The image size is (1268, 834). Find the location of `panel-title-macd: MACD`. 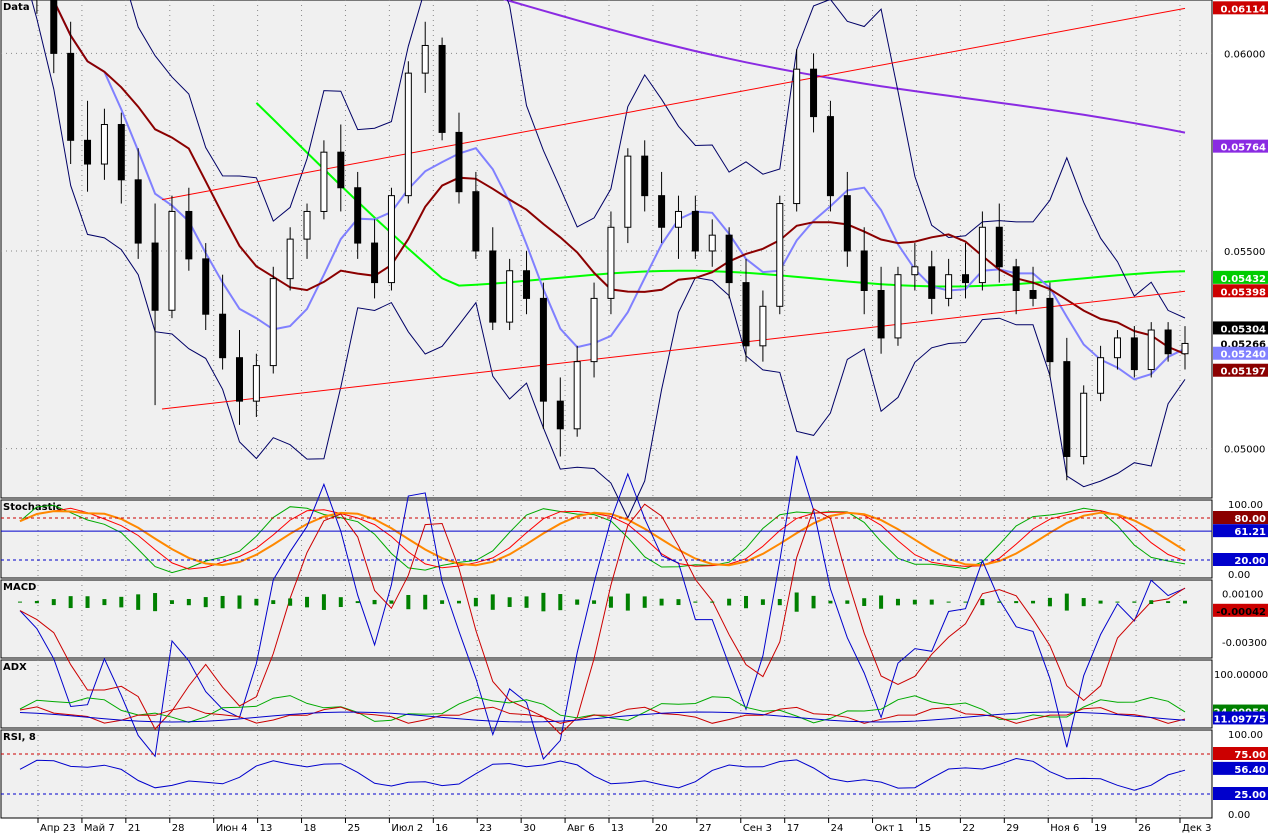

panel-title-macd: MACD is located at coordinates (19, 587).